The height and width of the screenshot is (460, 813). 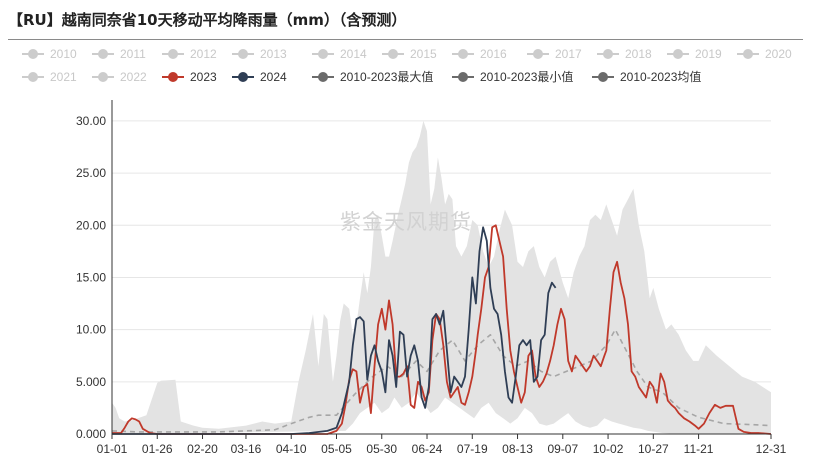 I want to click on x-tick-label: 06-24, so click(x=427, y=449).